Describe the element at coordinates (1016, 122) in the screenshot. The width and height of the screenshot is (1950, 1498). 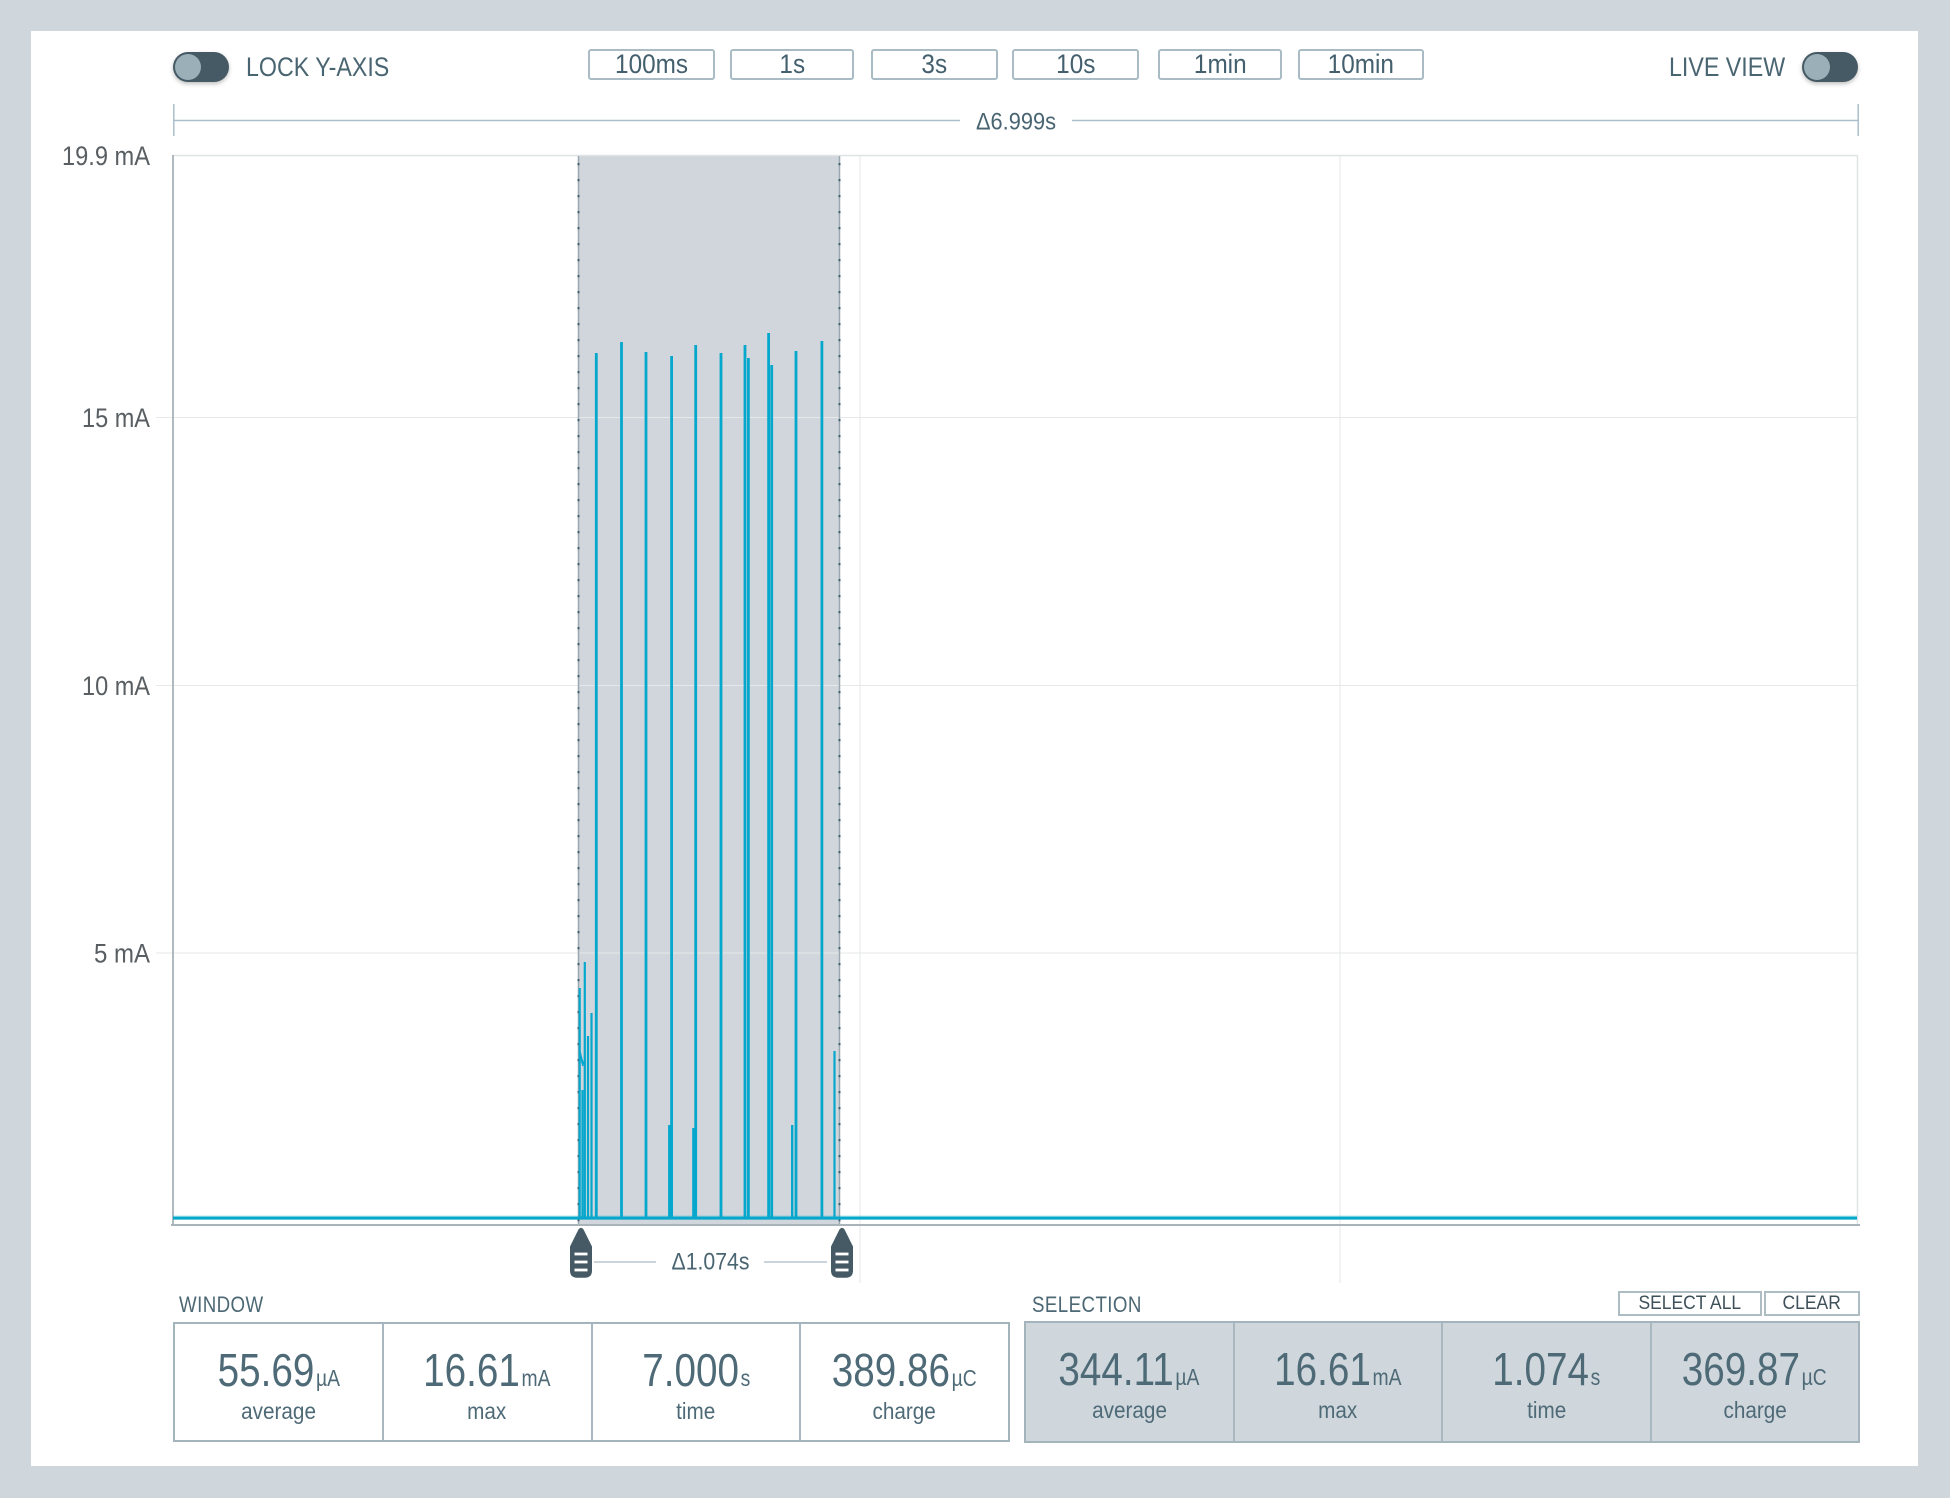
I see `svg-text: Δ6.999s` at that location.